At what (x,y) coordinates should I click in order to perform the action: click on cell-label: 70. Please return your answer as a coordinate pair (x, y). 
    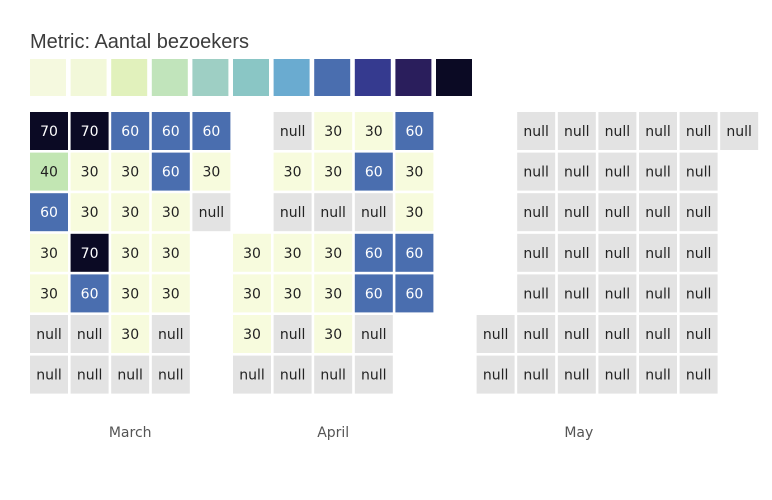
    Looking at the image, I should click on (90, 254).